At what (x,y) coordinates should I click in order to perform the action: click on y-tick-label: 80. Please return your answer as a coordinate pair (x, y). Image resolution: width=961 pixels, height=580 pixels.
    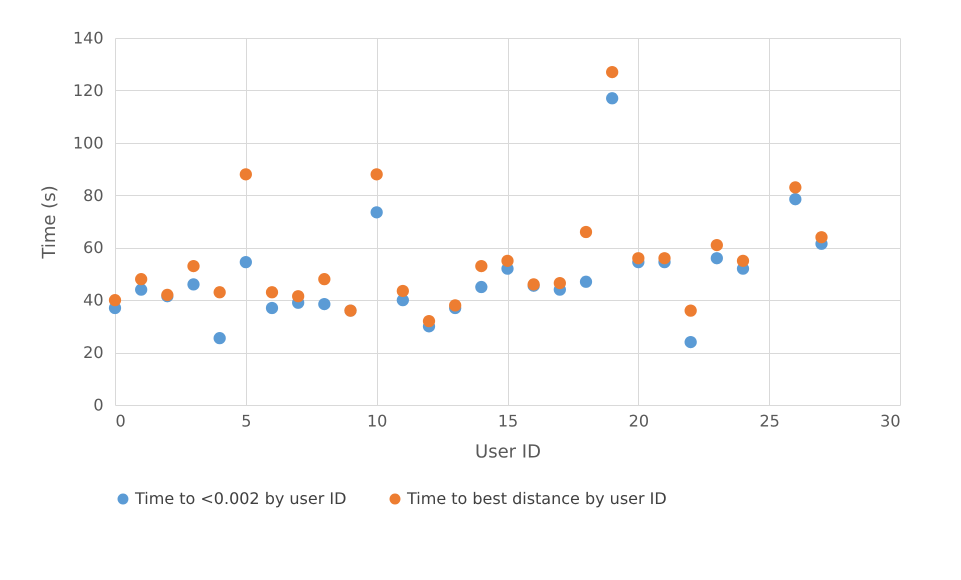
    Looking at the image, I should click on (93, 195).